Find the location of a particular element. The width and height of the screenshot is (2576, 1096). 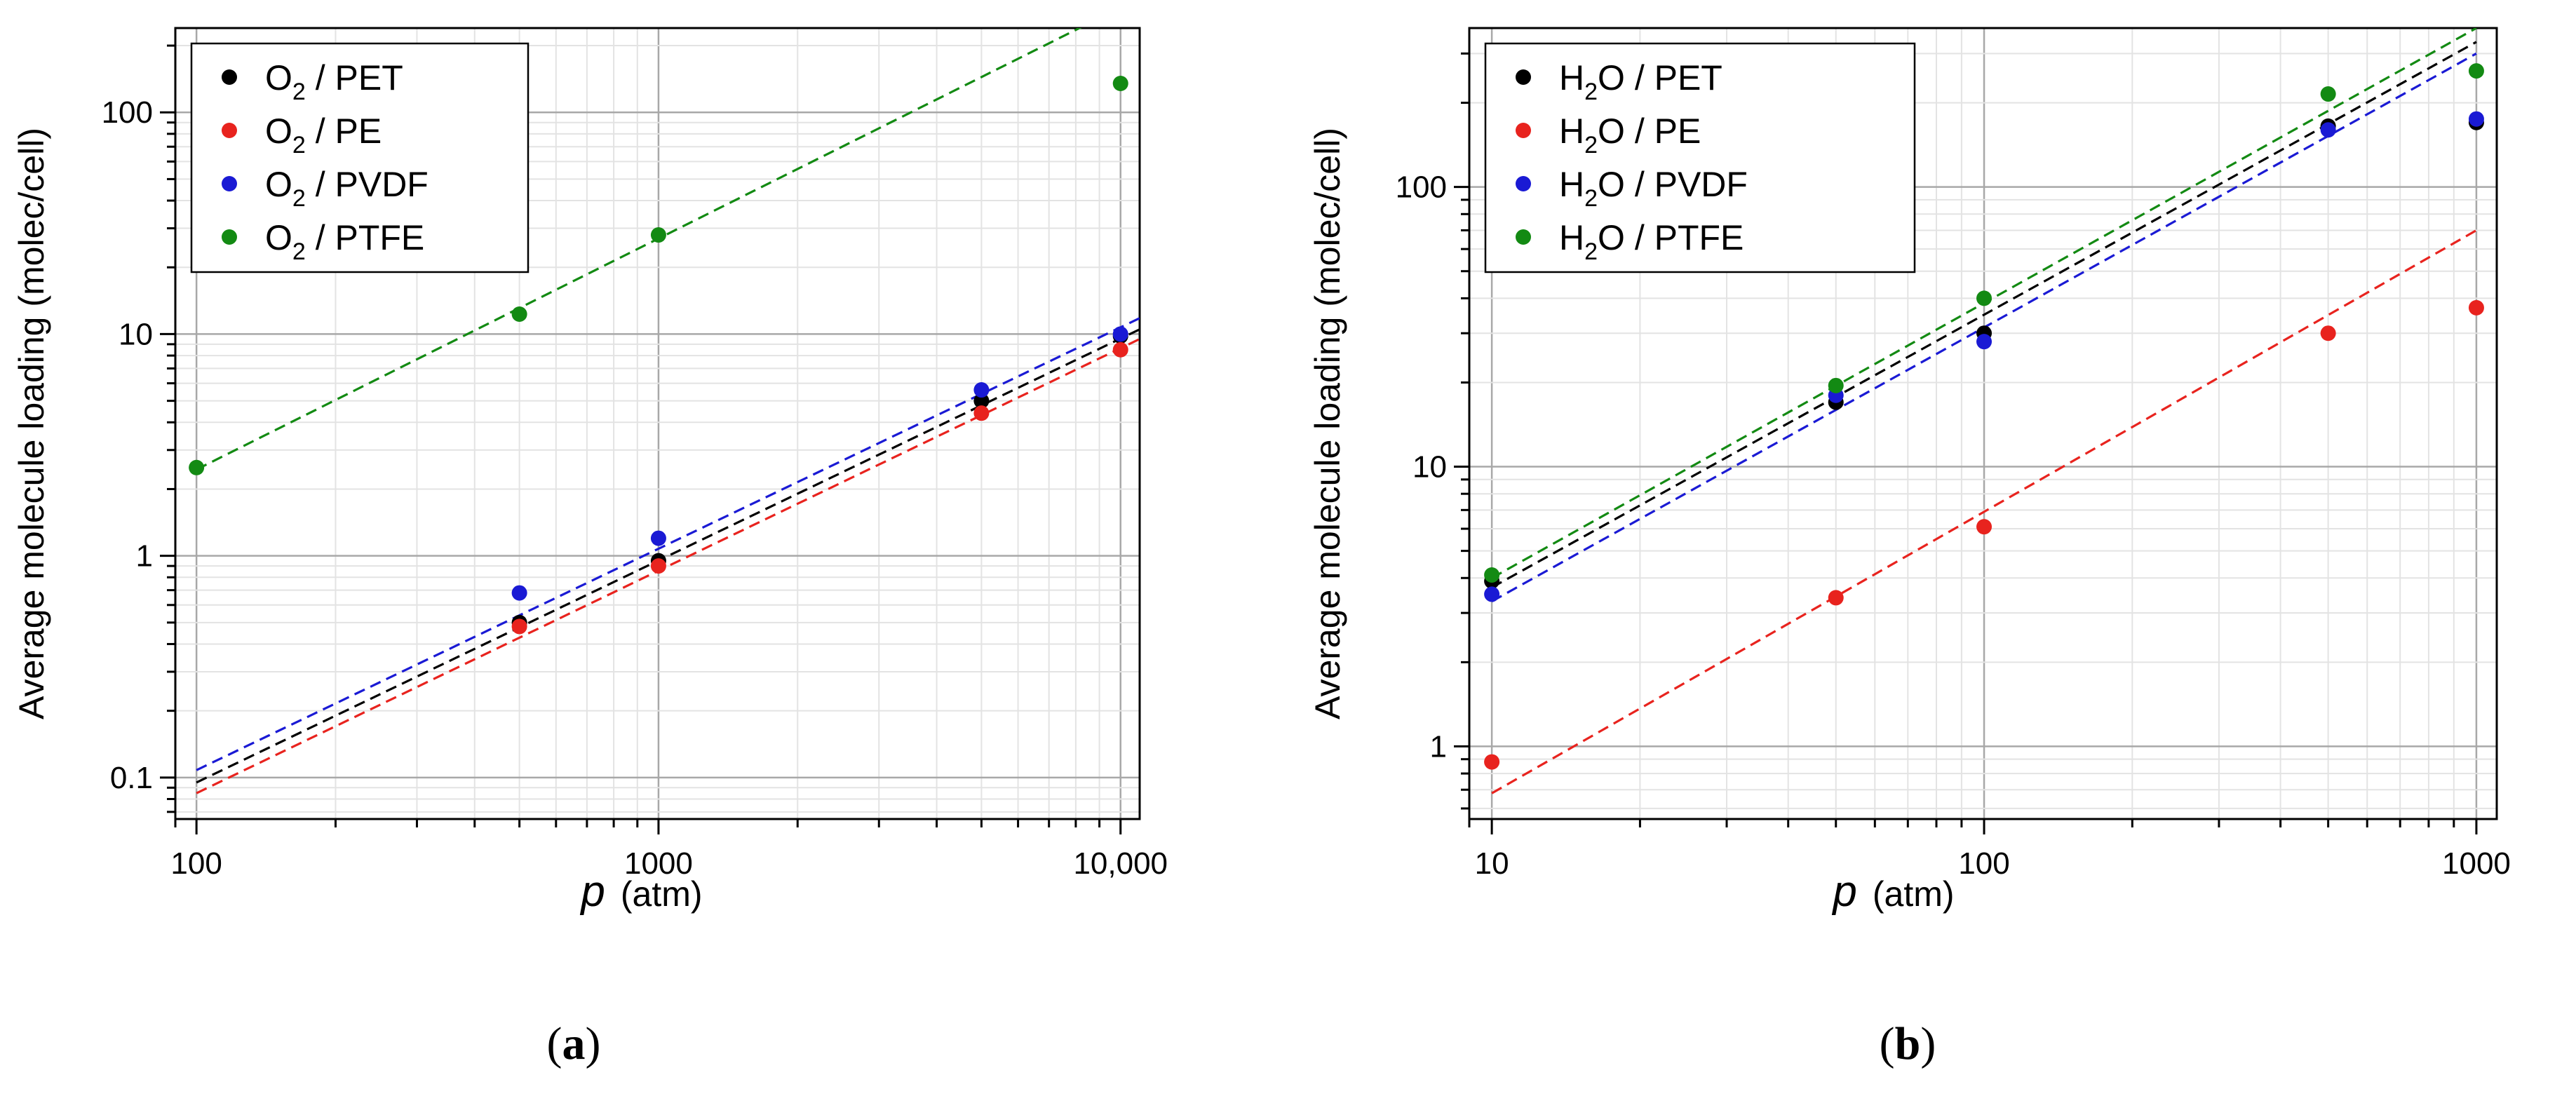

legend-label-pet: O2 / PET is located at coordinates (334, 82).